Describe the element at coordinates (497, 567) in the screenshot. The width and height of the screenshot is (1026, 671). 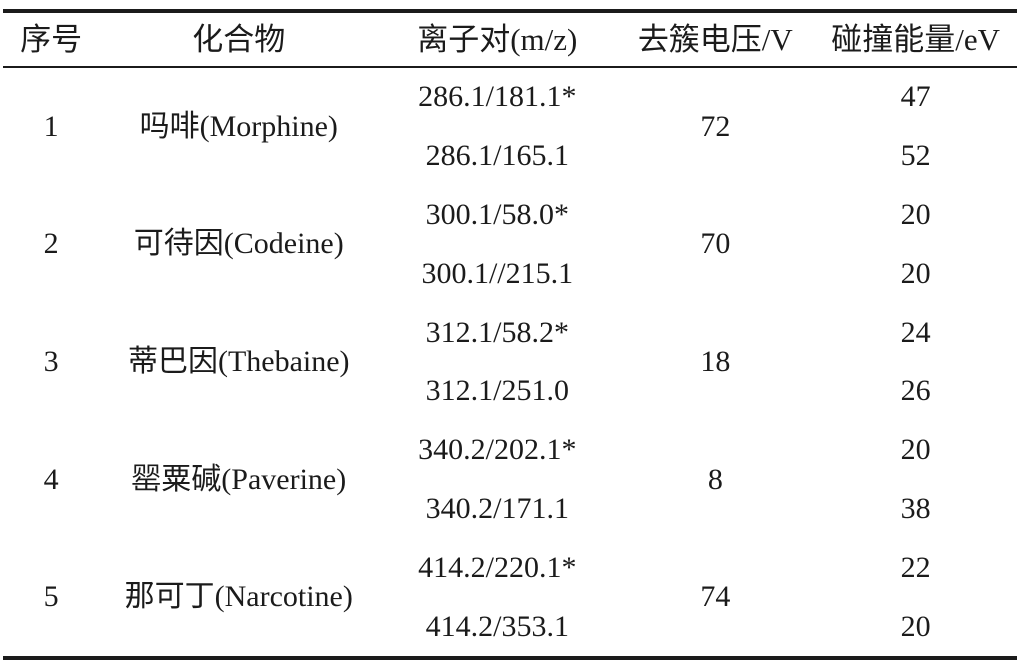
I see `cell-ion-pair: 414.2/220.1*` at that location.